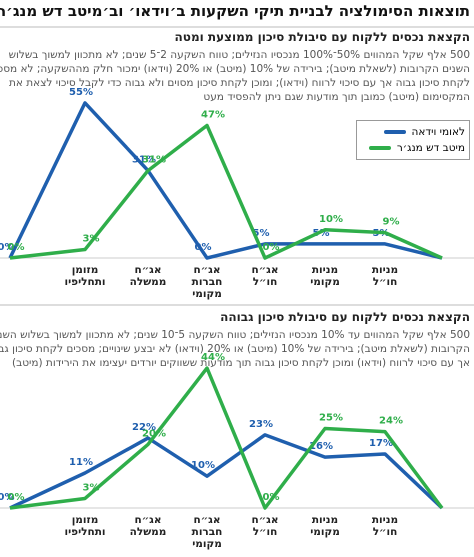 The image size is (474, 557). I want to click on legend-label: לאומי וידאה, so click(438, 132).